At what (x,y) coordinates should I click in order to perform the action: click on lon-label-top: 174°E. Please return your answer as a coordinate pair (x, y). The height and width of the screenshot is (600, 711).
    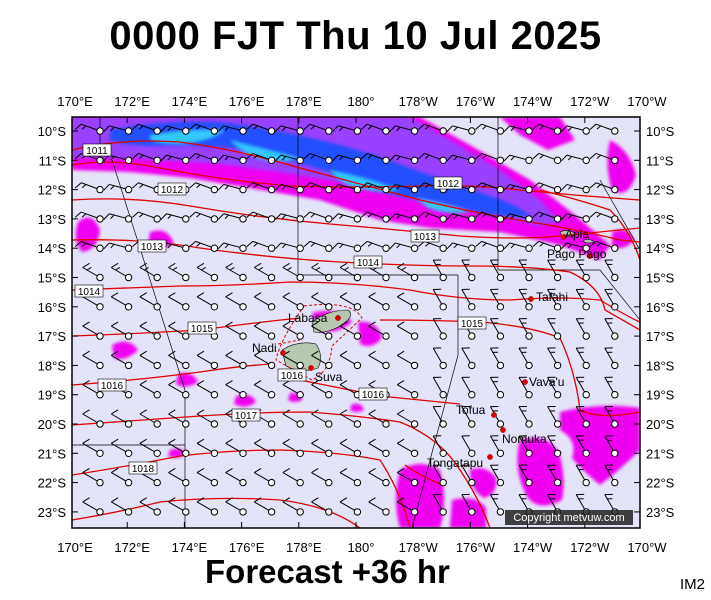
    Looking at the image, I should click on (190, 101).